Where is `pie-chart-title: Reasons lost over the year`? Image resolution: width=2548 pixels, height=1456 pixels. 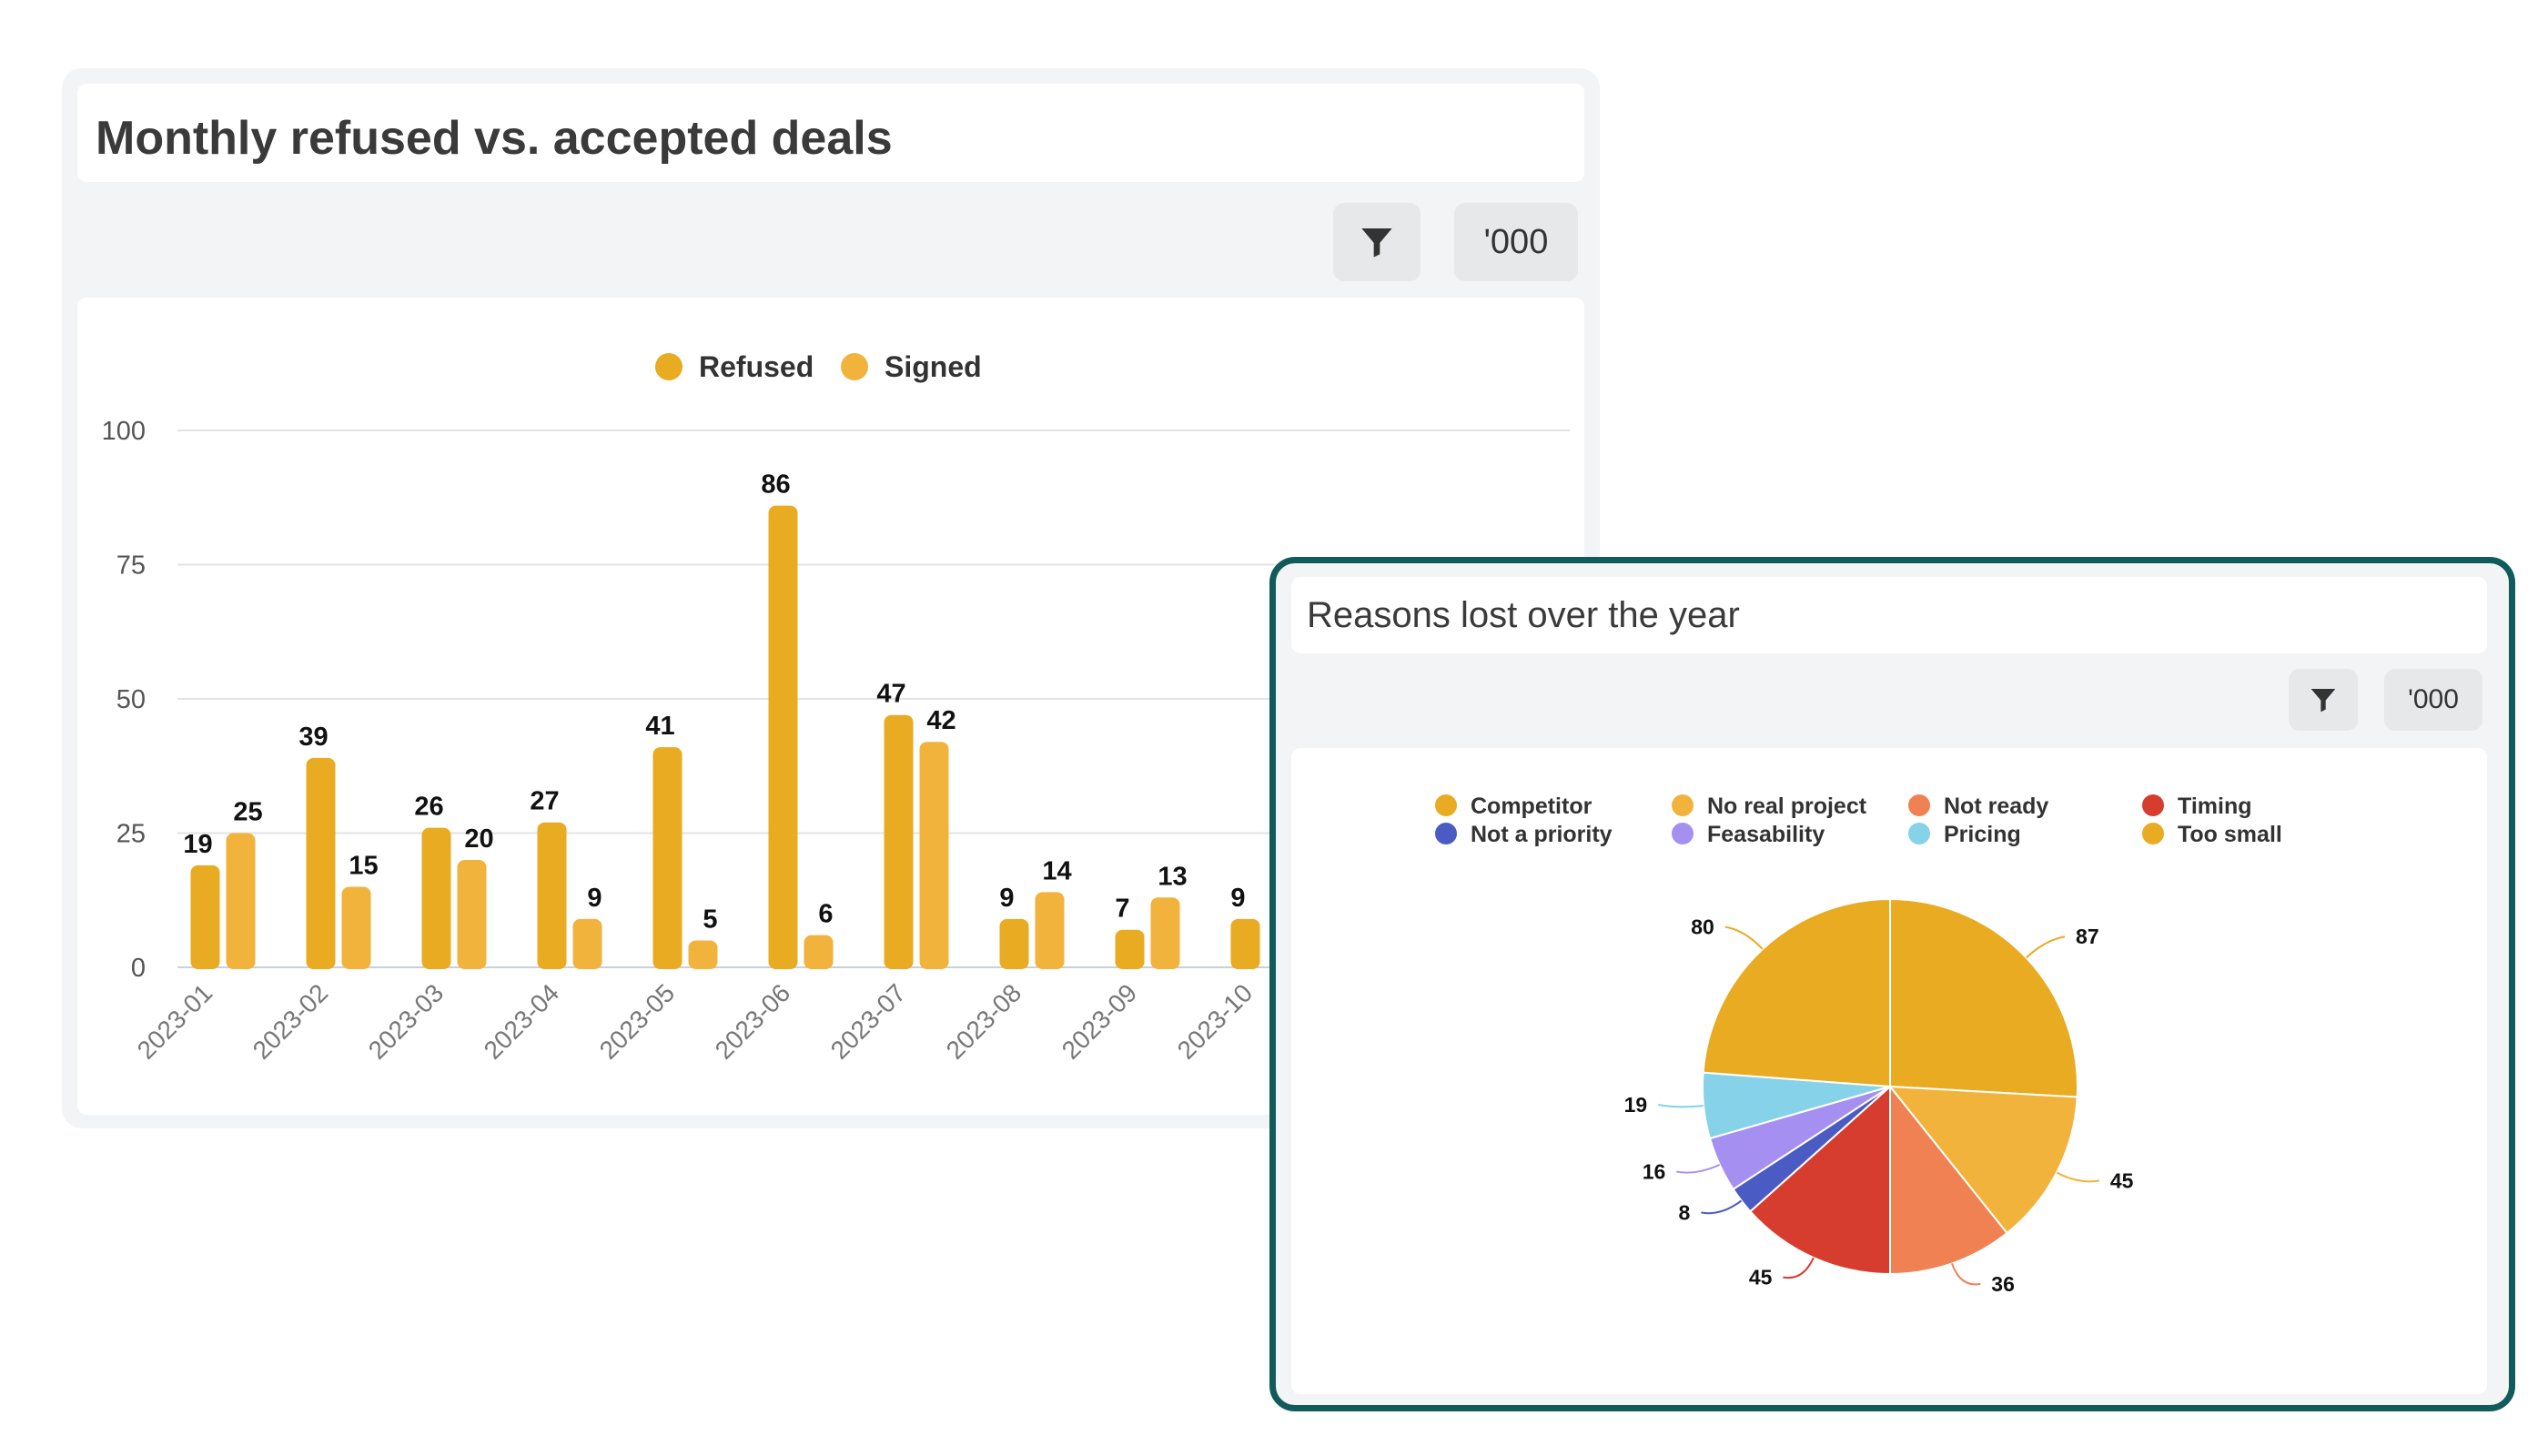
pie-chart-title: Reasons lost over the year is located at coordinates (1524, 615).